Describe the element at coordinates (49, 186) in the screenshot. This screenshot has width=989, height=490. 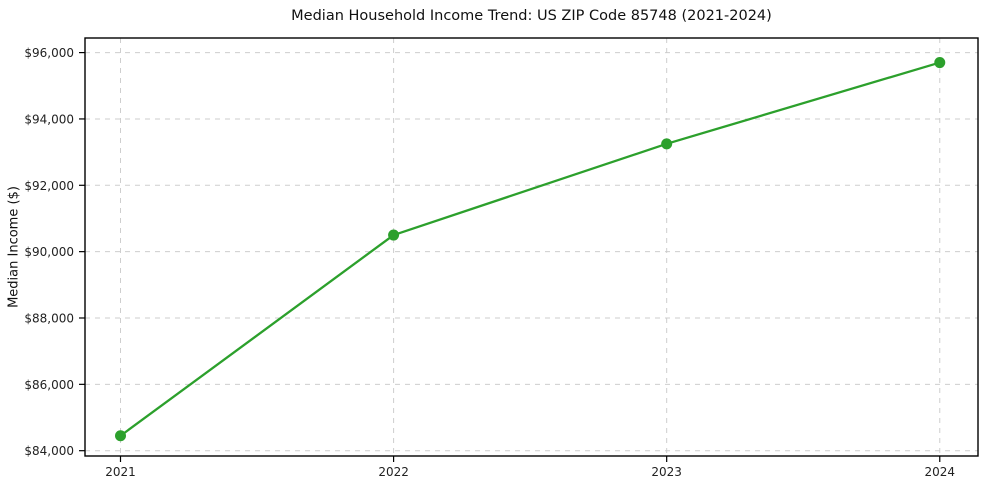
I see `y-tick-label: $92,000` at that location.